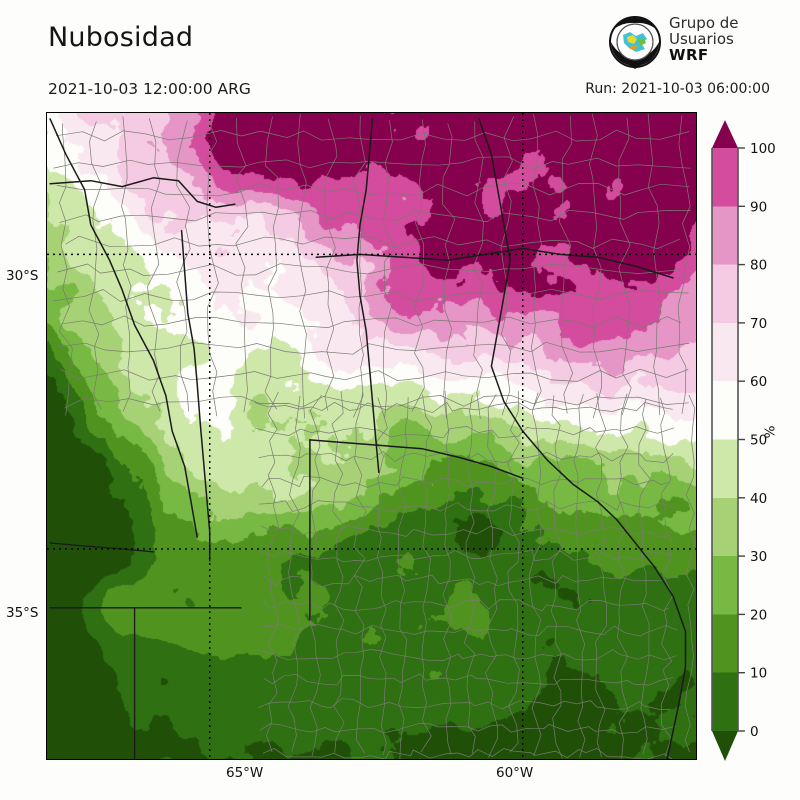  I want to click on colorbar-tick-20: 20, so click(758, 615).